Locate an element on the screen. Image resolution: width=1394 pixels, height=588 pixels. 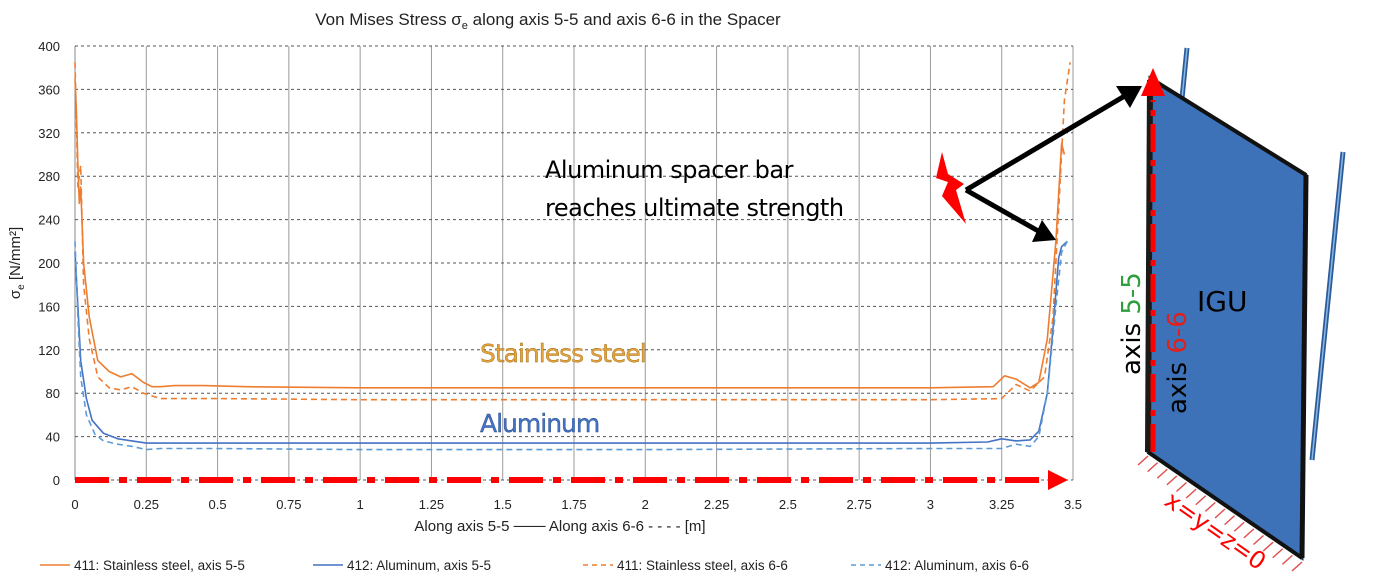
x-tick-label: 1.75 is located at coordinates (573, 504).